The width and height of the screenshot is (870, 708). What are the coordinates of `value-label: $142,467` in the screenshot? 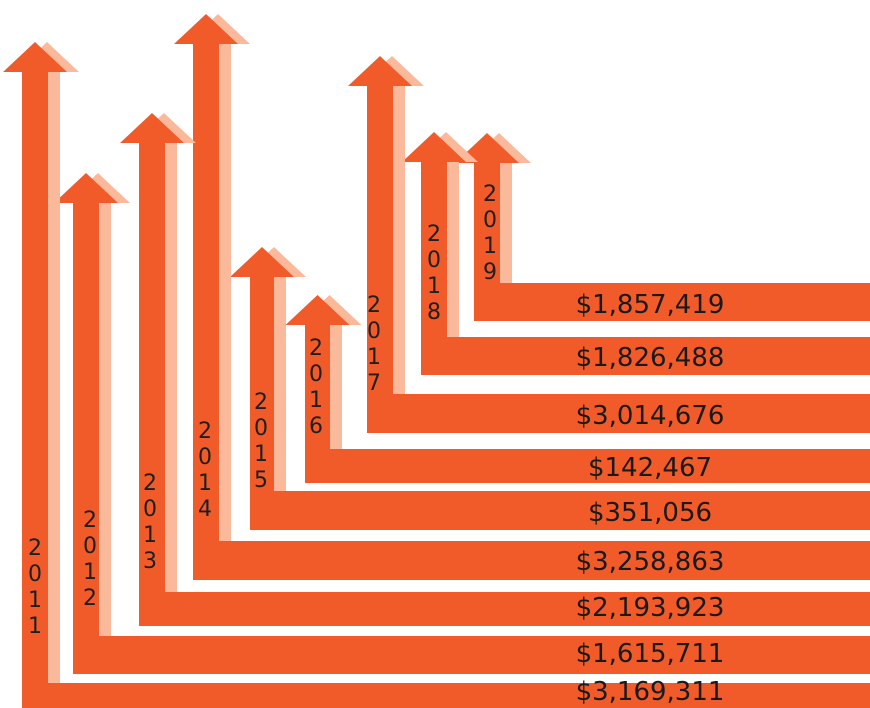 It's located at (650, 468).